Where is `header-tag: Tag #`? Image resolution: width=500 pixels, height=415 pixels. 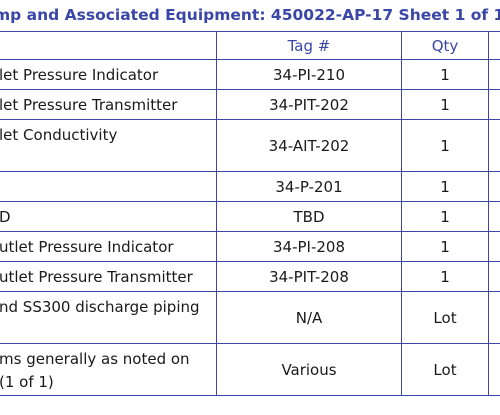 header-tag: Tag # is located at coordinates (309, 45).